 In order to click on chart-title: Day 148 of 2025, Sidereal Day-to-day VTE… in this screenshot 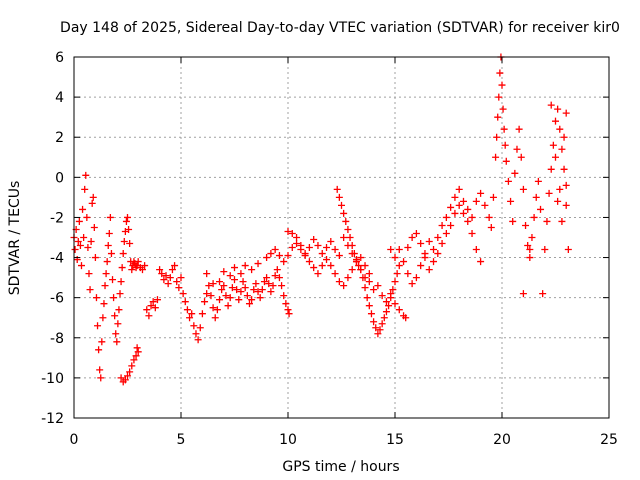, I will do `click(340, 28)`.